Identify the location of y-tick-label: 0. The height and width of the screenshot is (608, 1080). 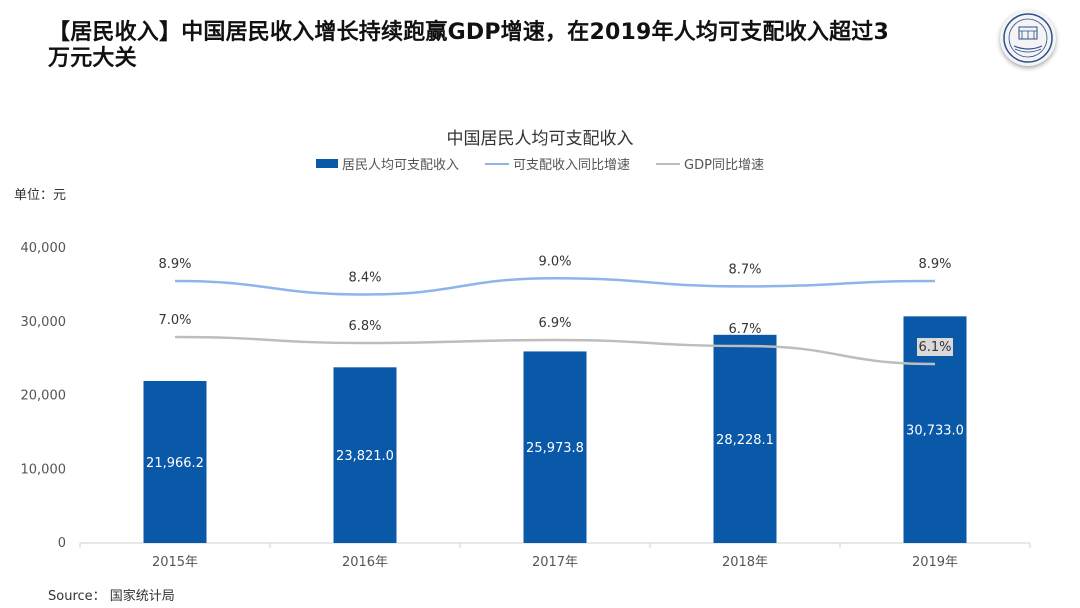
(62, 543).